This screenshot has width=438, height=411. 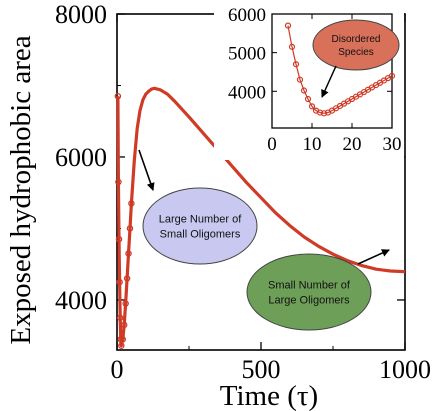 What do you see at coordinates (81, 157) in the screenshot?
I see `y-tick-label: 6000` at bounding box center [81, 157].